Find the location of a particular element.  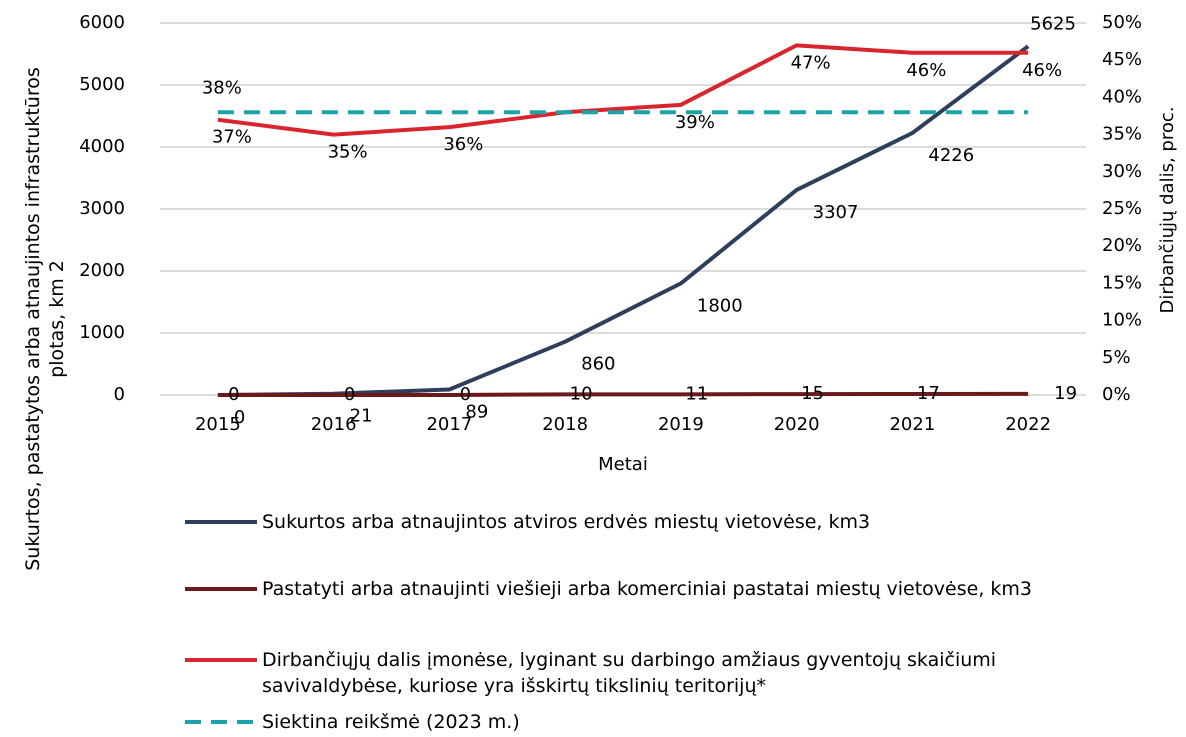

y2-tick-label: 45% is located at coordinates (1122, 59).